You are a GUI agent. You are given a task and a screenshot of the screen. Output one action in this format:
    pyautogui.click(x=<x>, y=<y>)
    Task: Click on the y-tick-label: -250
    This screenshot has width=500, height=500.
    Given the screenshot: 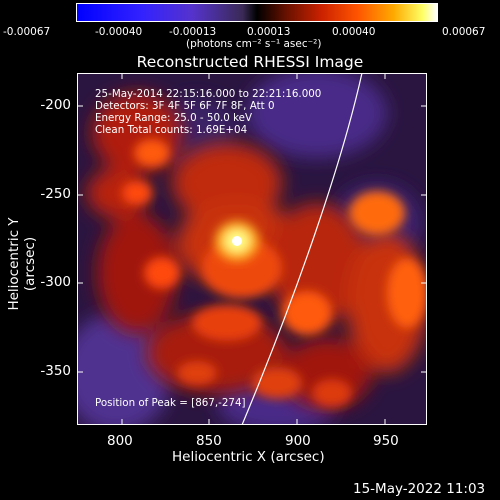 What is the action you would take?
    pyautogui.click(x=55, y=194)
    